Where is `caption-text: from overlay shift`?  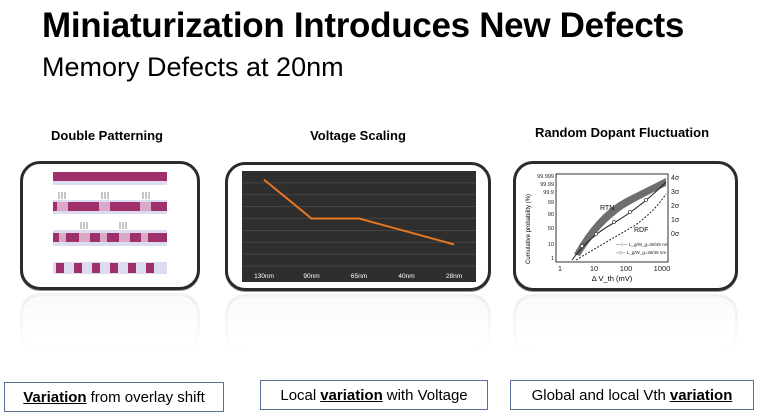 caption-text: from overlay shift is located at coordinates (147, 397).